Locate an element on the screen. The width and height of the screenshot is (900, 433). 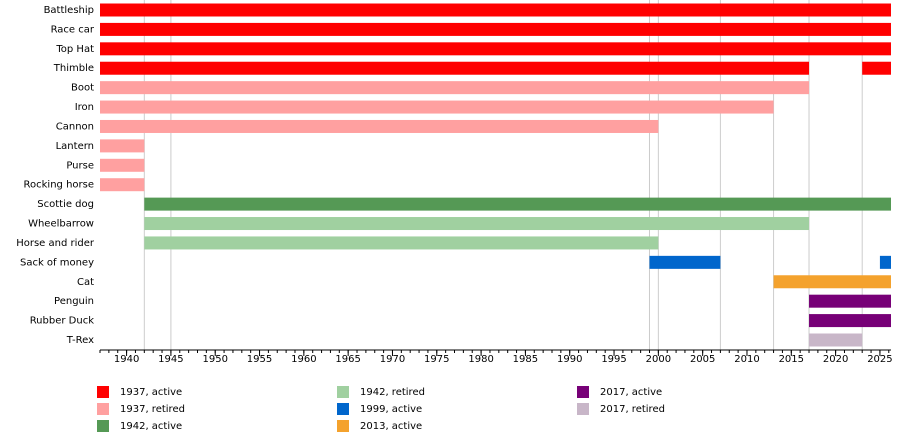
legend-label: 1999, active is located at coordinates (391, 409).